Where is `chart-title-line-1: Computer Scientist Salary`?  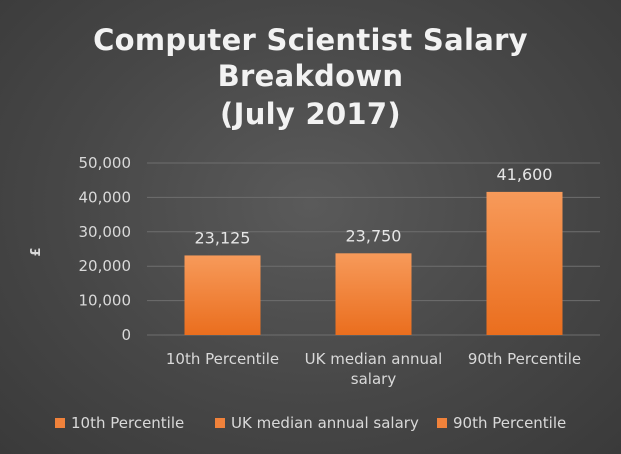 chart-title-line-1: Computer Scientist Salary is located at coordinates (310, 40).